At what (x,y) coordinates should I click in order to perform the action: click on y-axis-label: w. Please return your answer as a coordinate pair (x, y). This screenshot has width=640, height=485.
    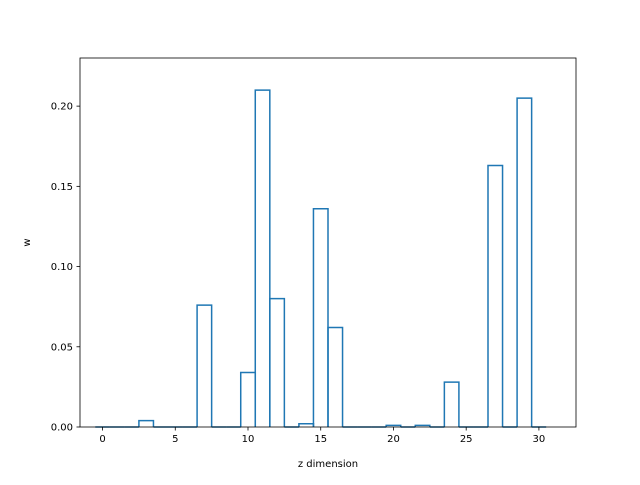
    Looking at the image, I should click on (27, 242).